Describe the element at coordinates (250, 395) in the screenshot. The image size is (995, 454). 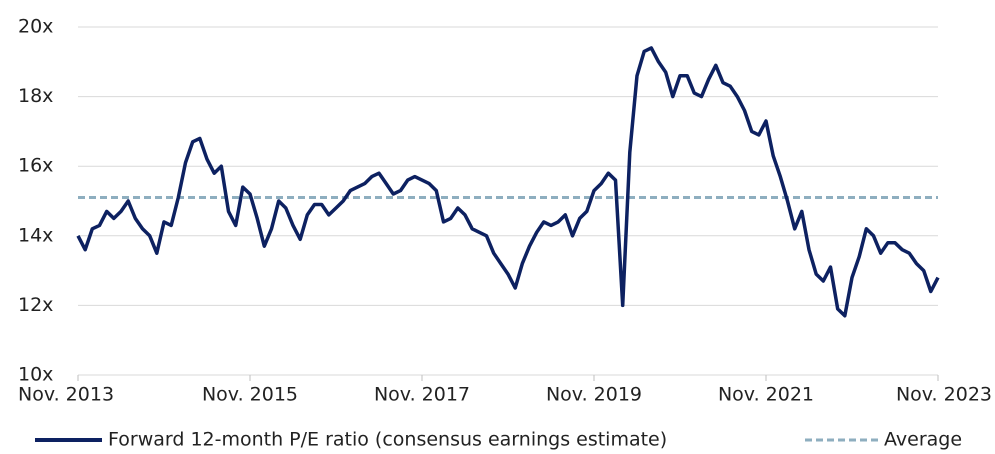
I see `x-tick-label: Nov. 2015` at that location.